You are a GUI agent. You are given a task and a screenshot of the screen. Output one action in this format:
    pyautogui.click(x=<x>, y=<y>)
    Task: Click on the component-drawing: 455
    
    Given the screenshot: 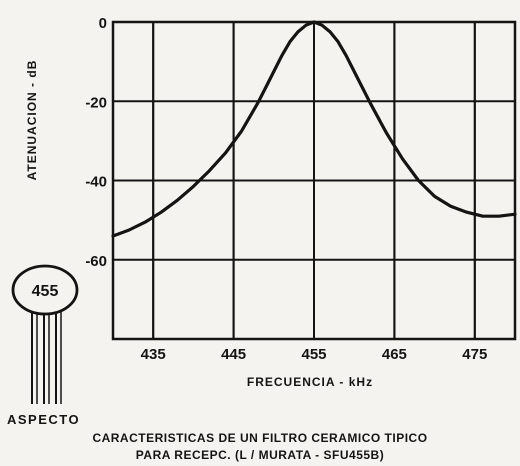 What is the action you would take?
    pyautogui.click(x=45, y=334)
    